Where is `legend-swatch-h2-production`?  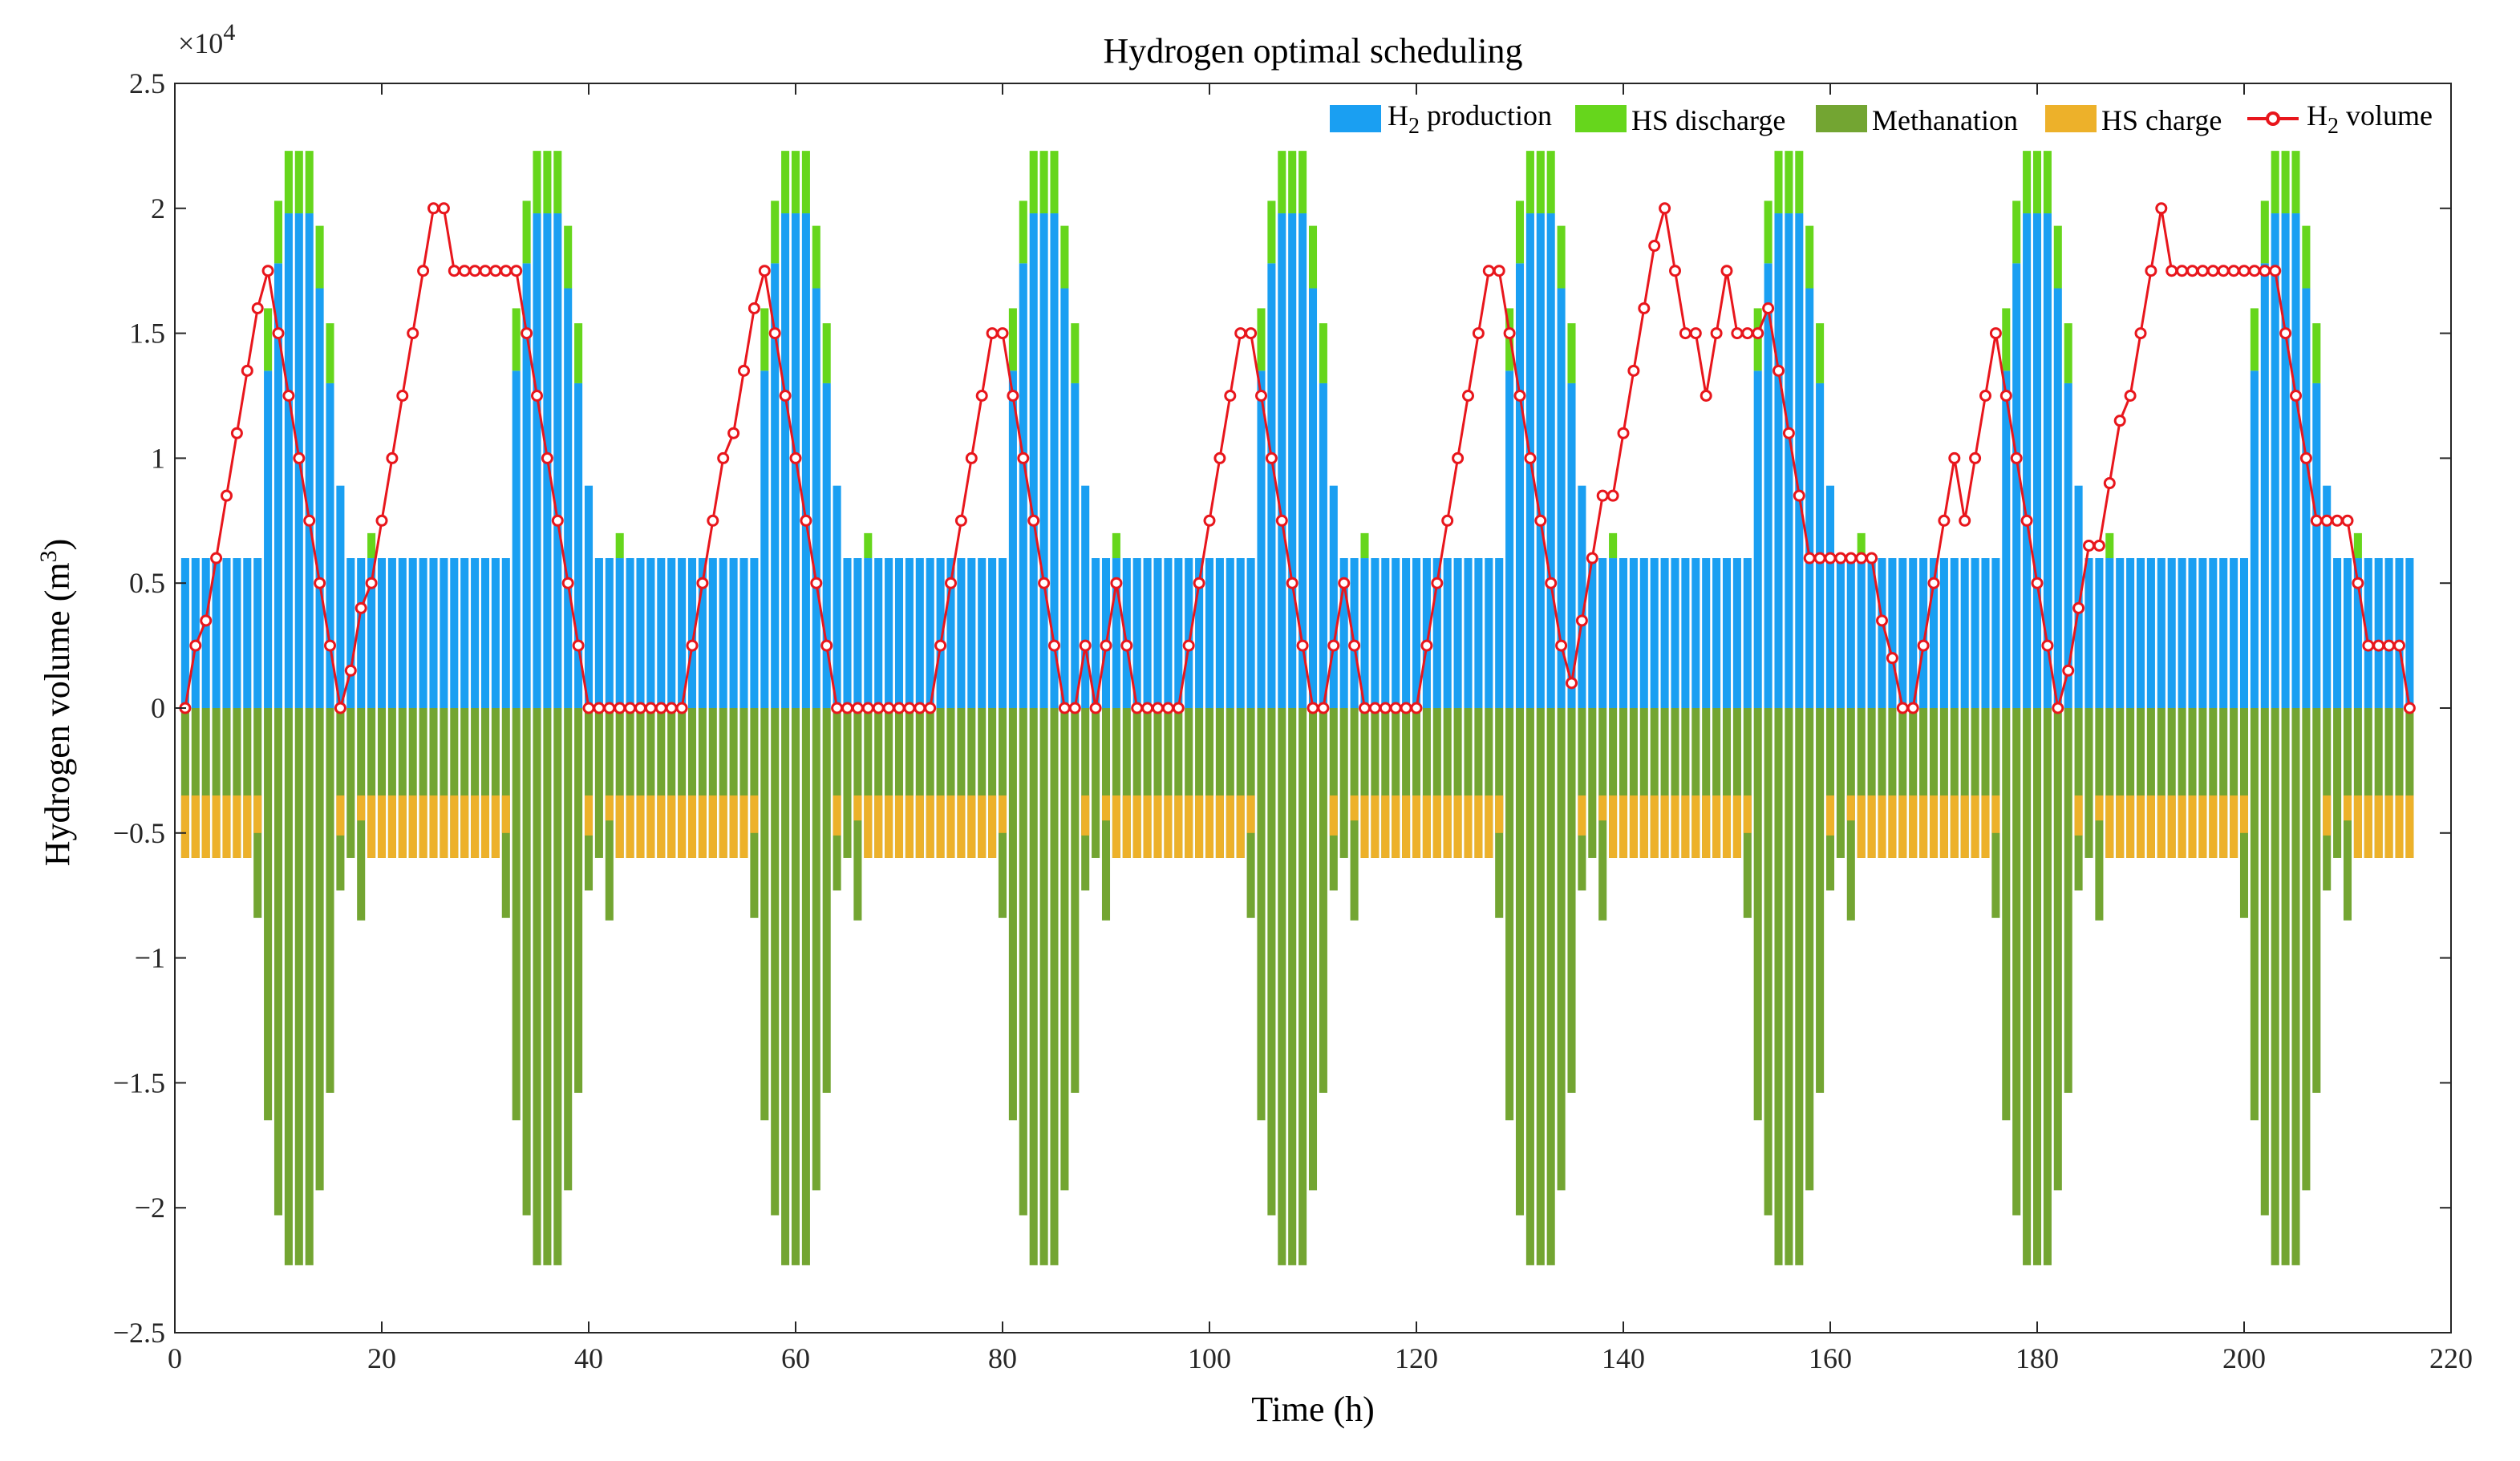
legend-swatch-h2-production is located at coordinates (1355, 119).